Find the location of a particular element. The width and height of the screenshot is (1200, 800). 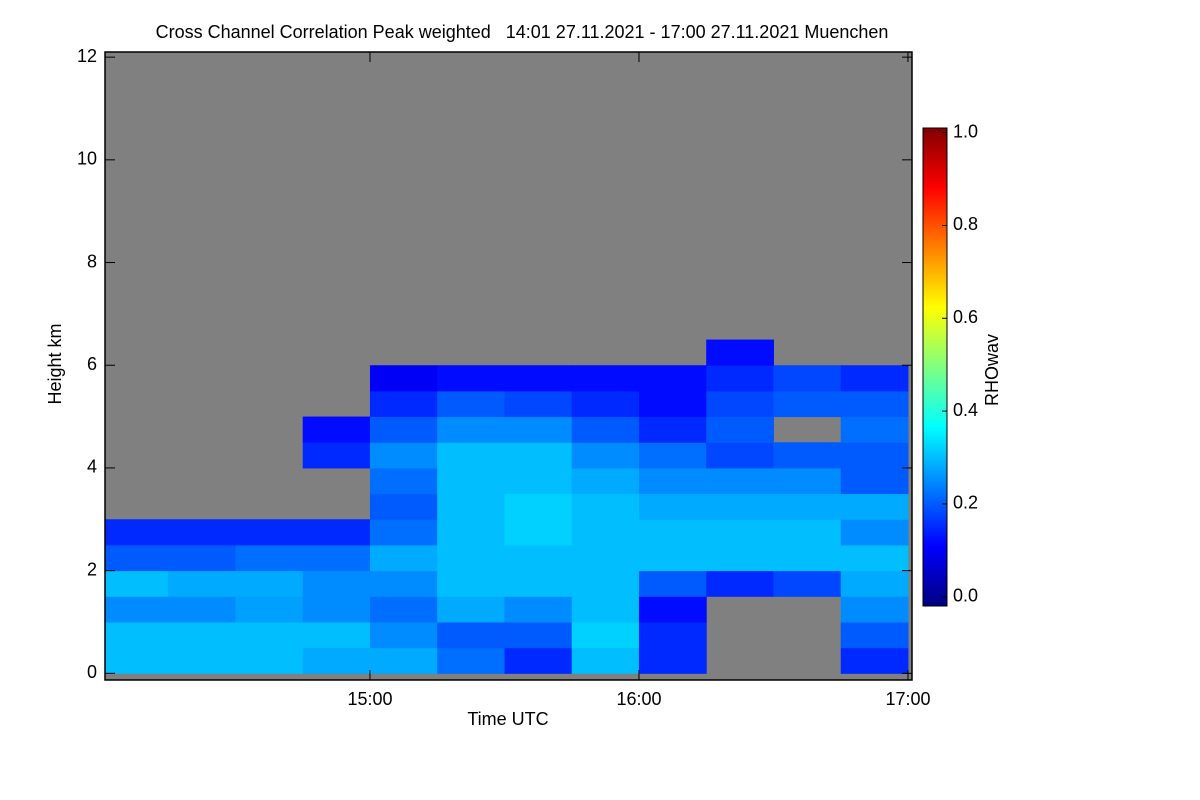

y-tick-label: 10 is located at coordinates (87, 159).